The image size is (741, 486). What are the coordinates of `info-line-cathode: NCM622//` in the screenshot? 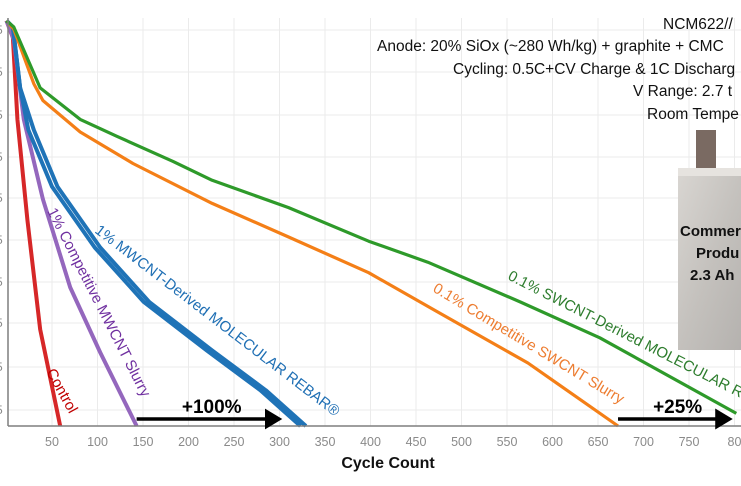 It's located at (698, 24).